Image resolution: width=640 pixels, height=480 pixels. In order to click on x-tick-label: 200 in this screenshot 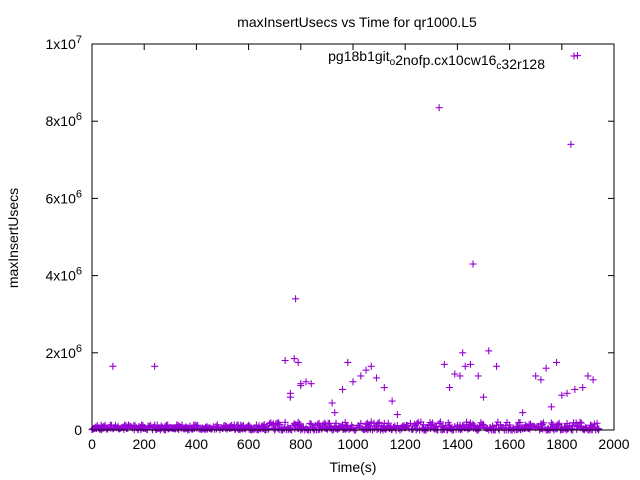, I will do `click(145, 444)`.